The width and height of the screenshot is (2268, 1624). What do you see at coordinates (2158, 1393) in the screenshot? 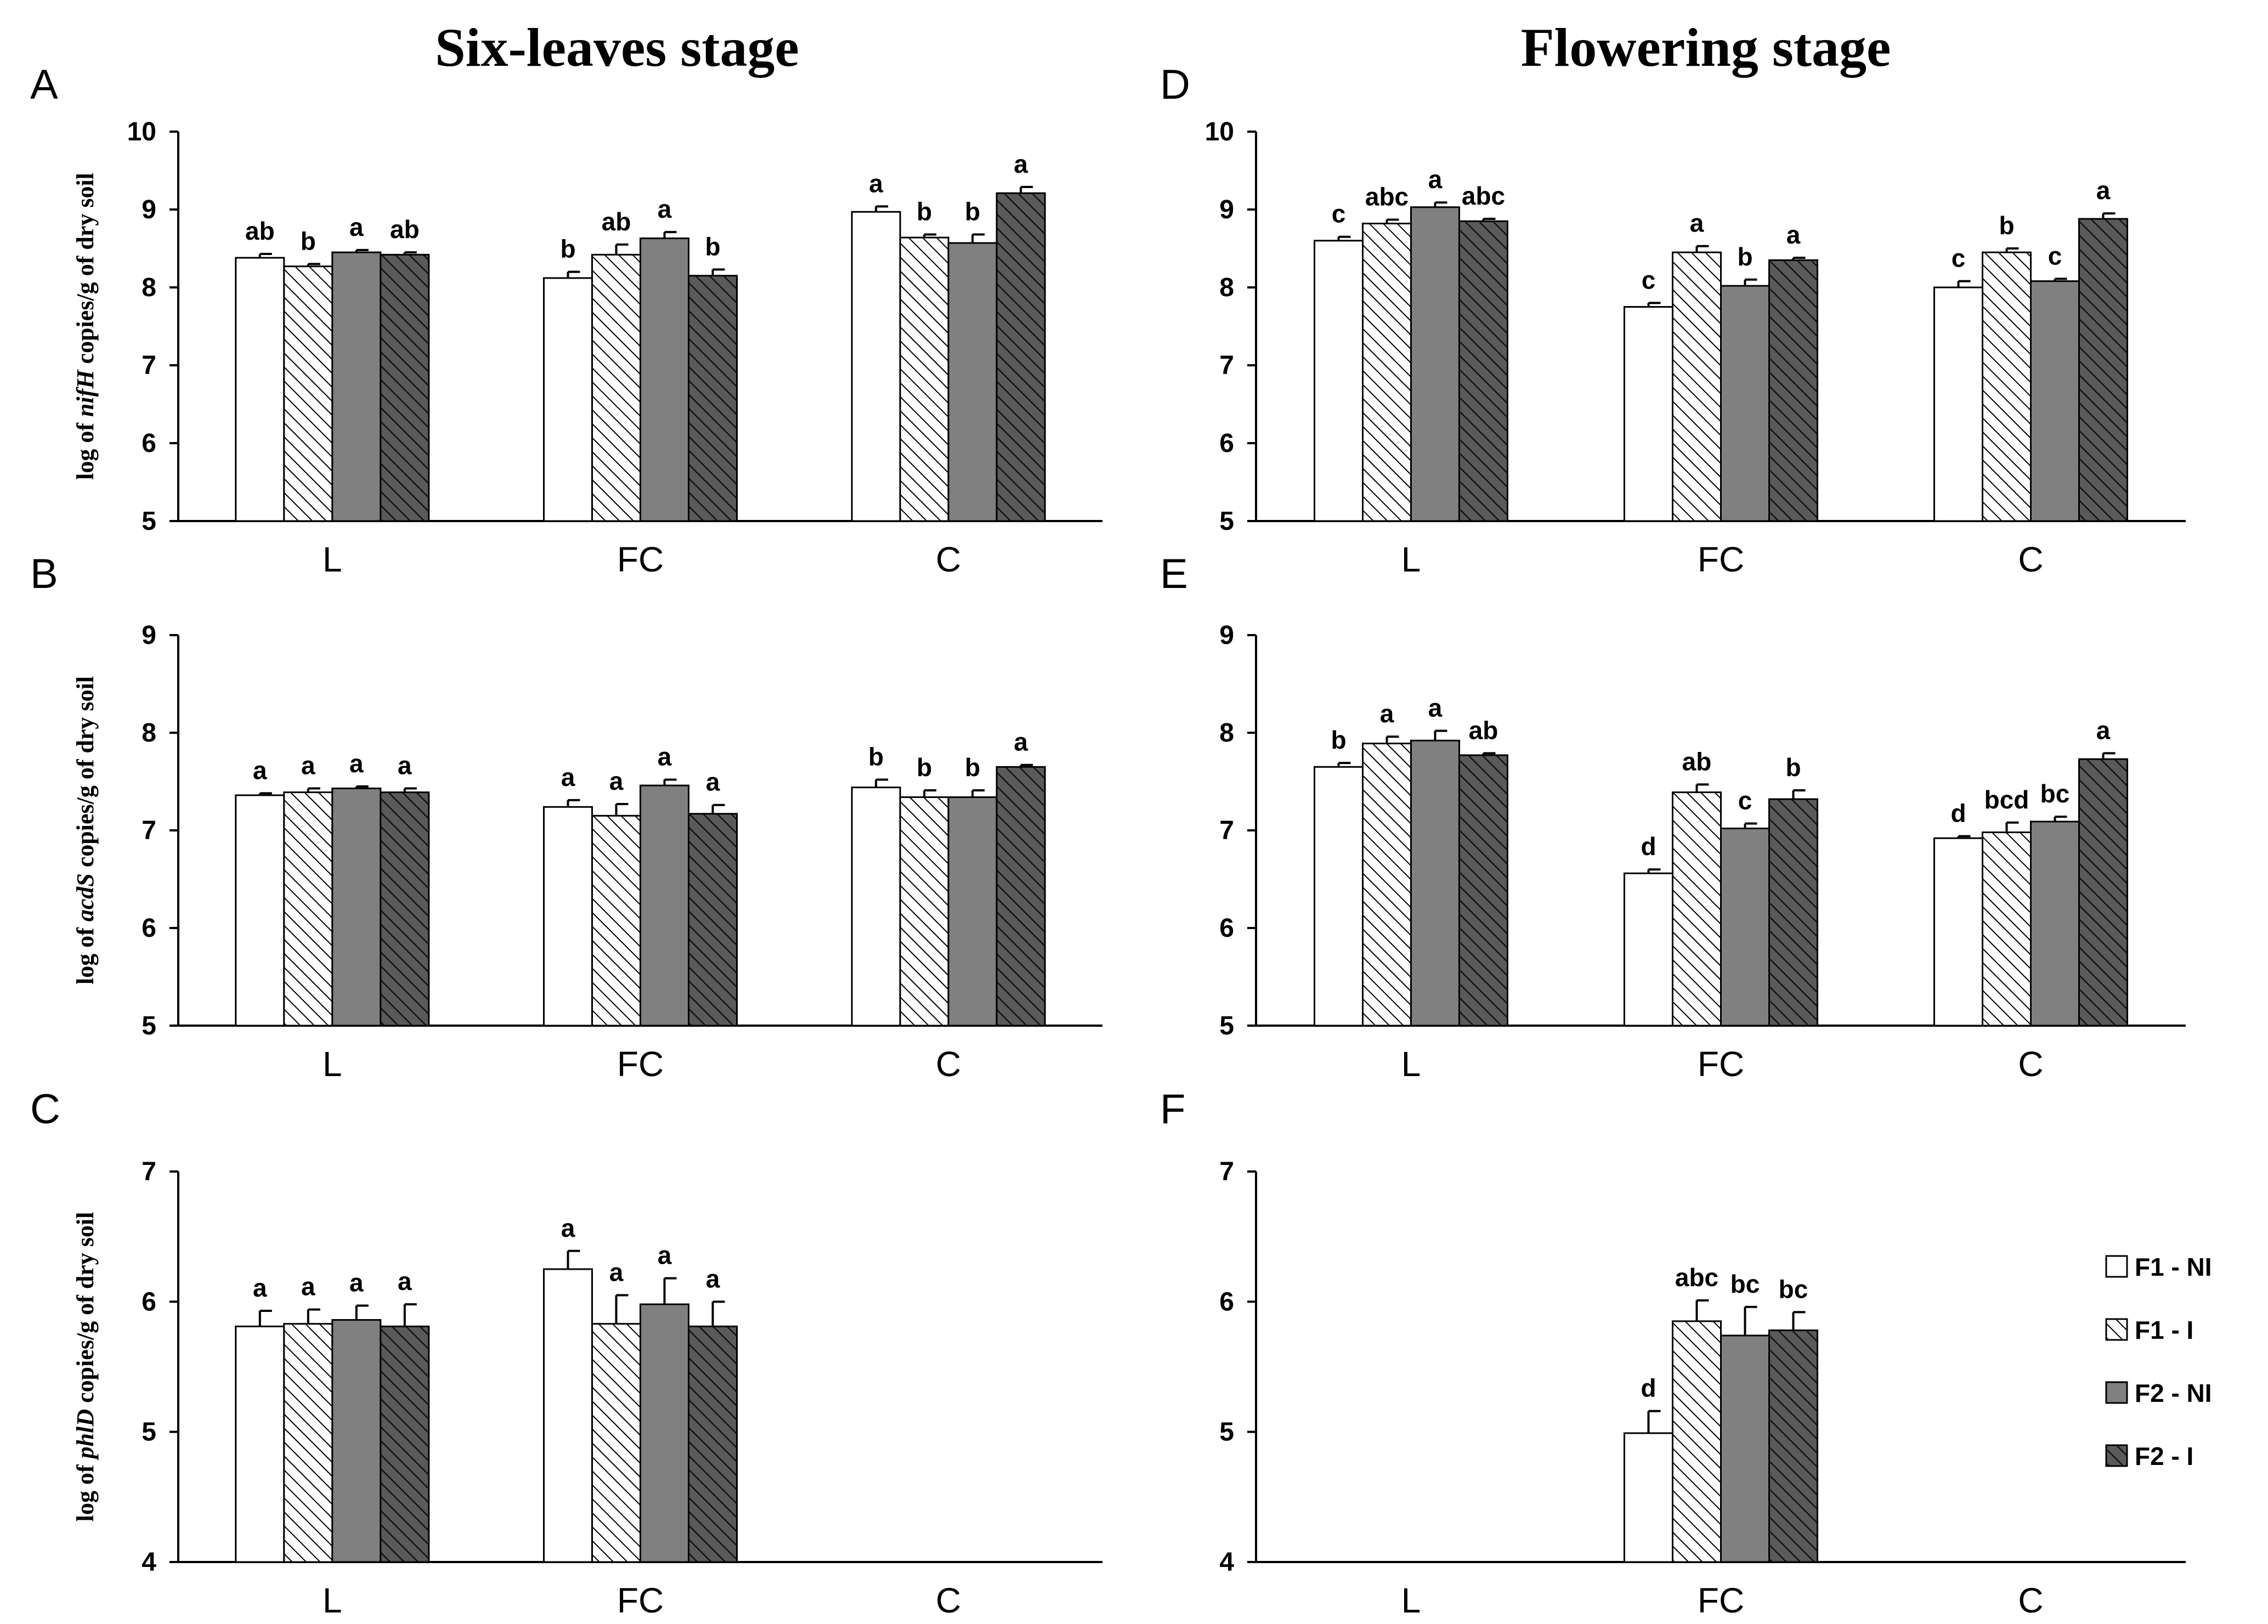
I see `legend-item-f2-ni: F2 - NI` at bounding box center [2158, 1393].